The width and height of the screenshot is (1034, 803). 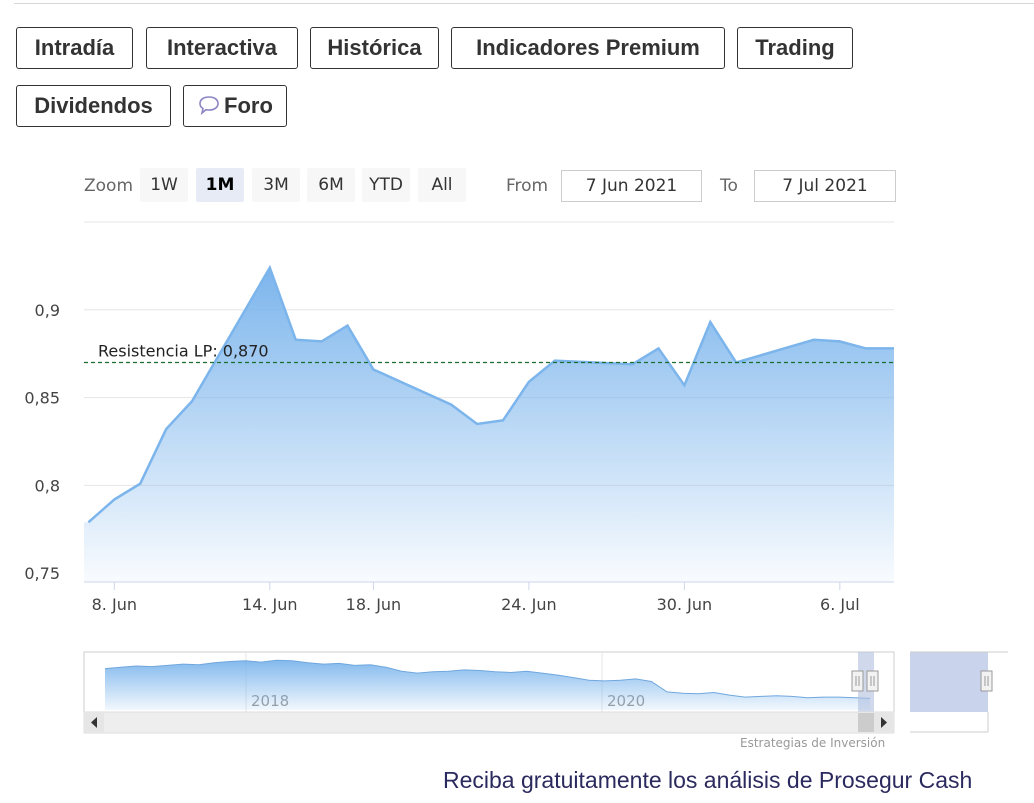 I want to click on tab-label: Foro, so click(x=248, y=105).